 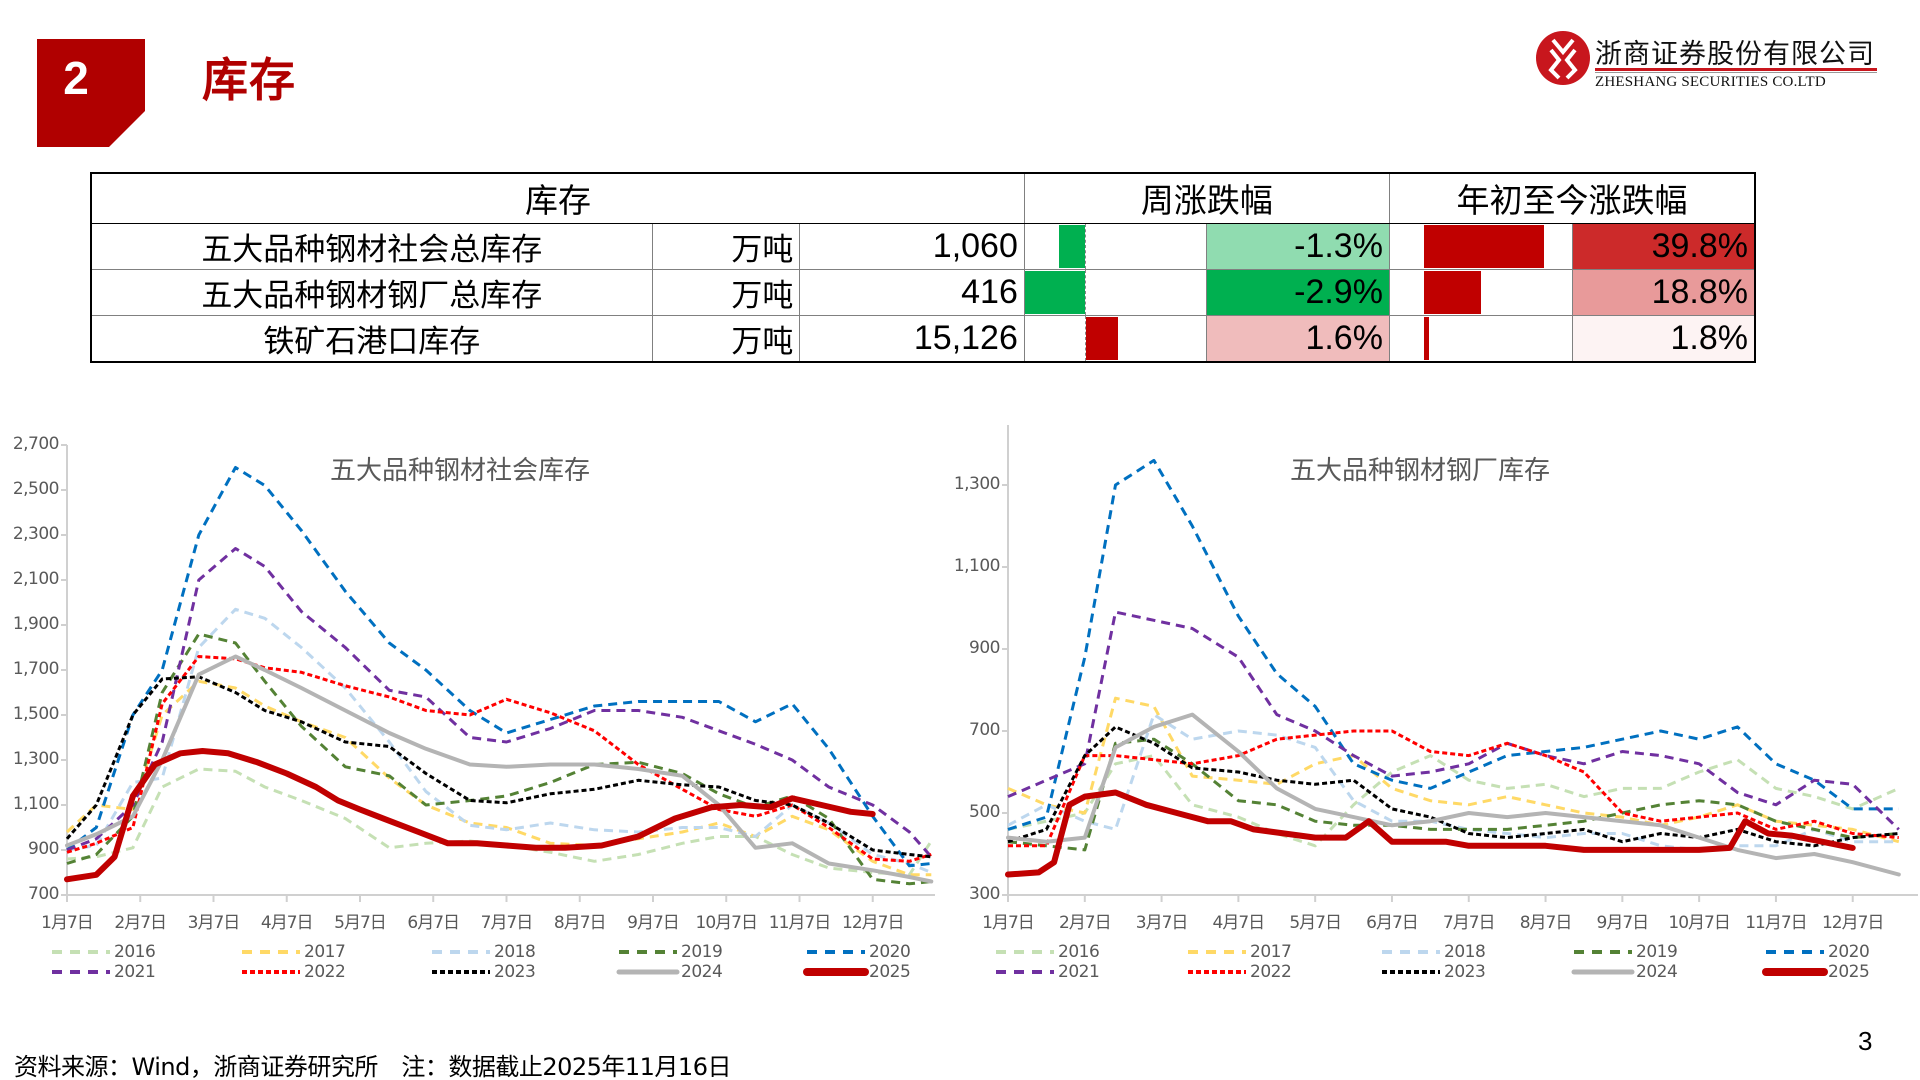 I want to click on legend-item-2019: 2019, so click(x=1624, y=952).